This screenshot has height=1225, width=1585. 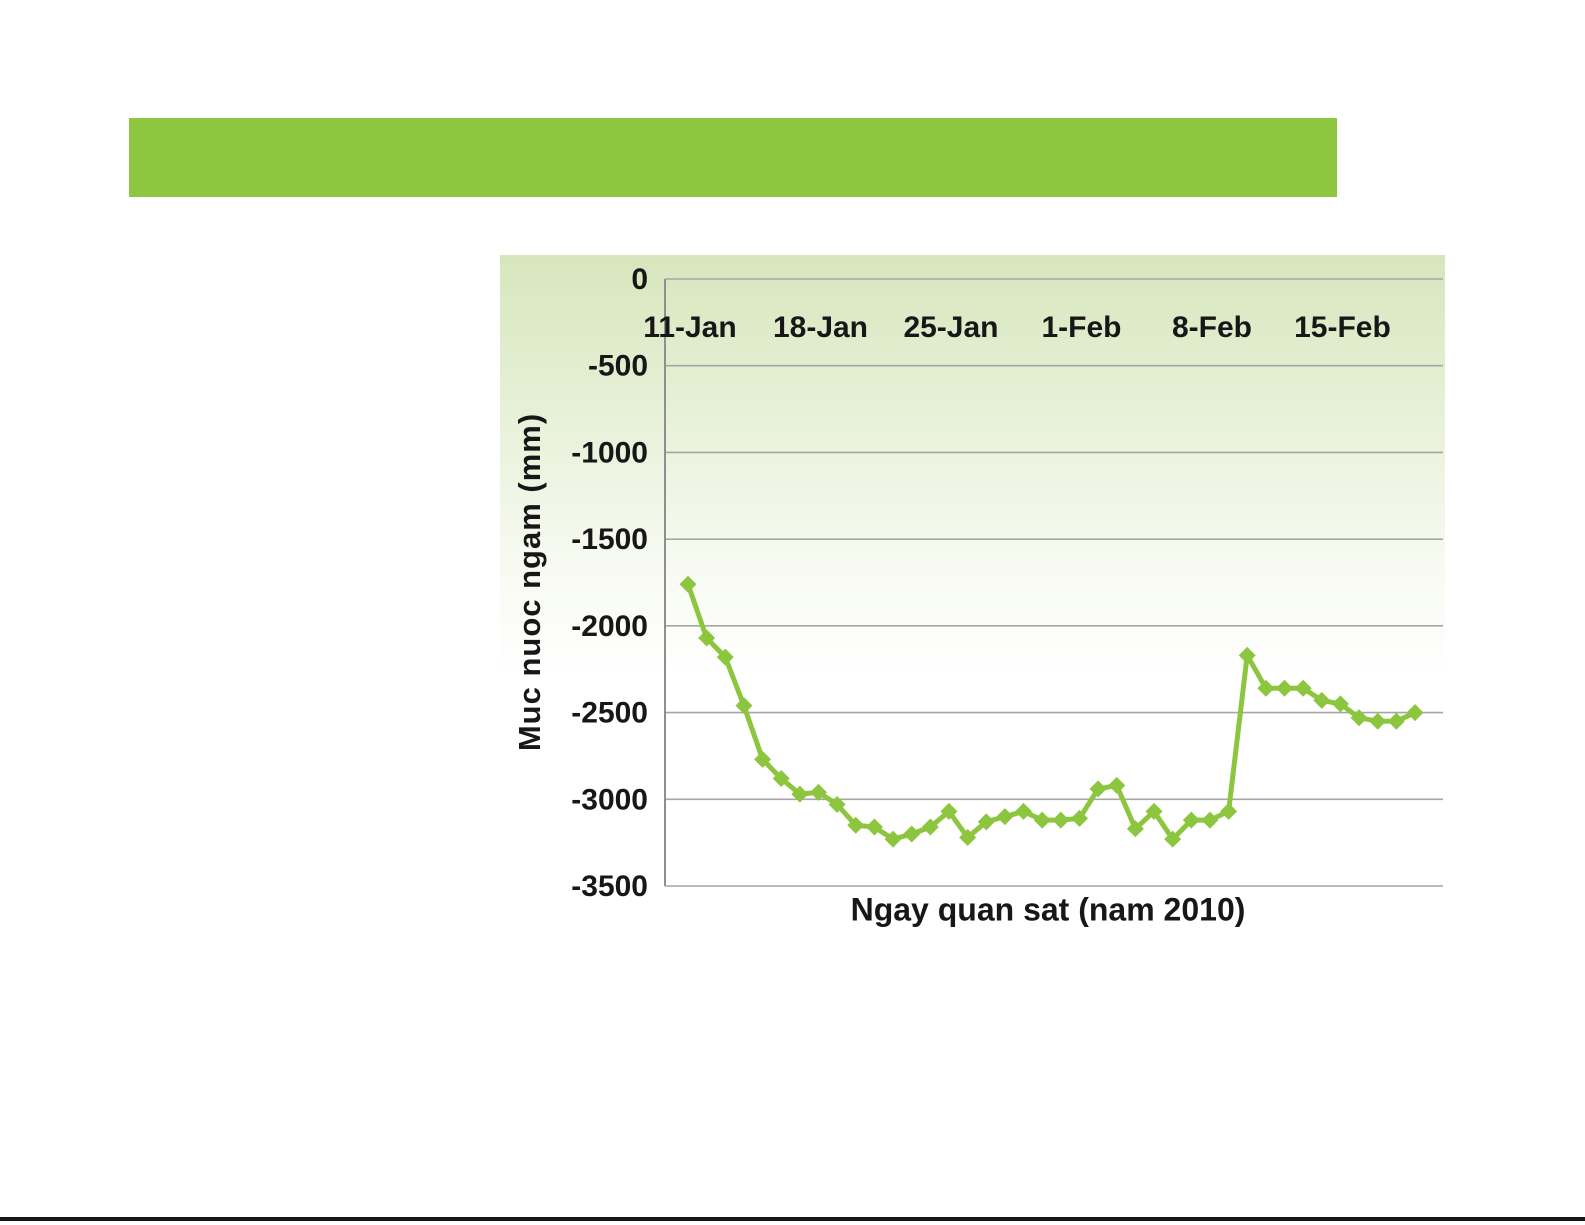 I want to click on x-tick-label: 25-Jan, so click(x=950, y=327).